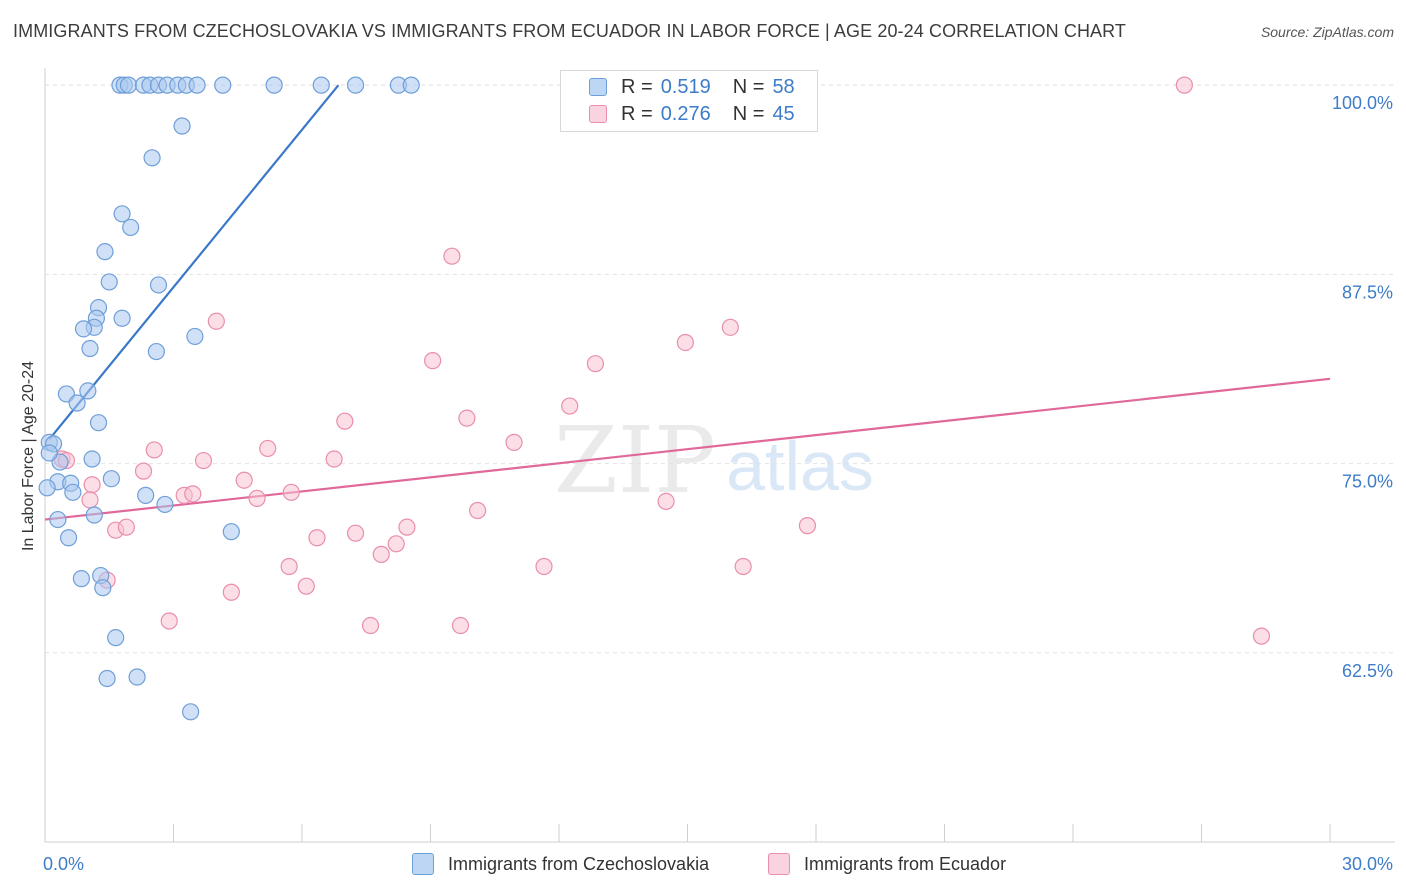 The image size is (1406, 892). What do you see at coordinates (598, 114) in the screenshot?
I see `legend-swatch-ecuador` at bounding box center [598, 114].